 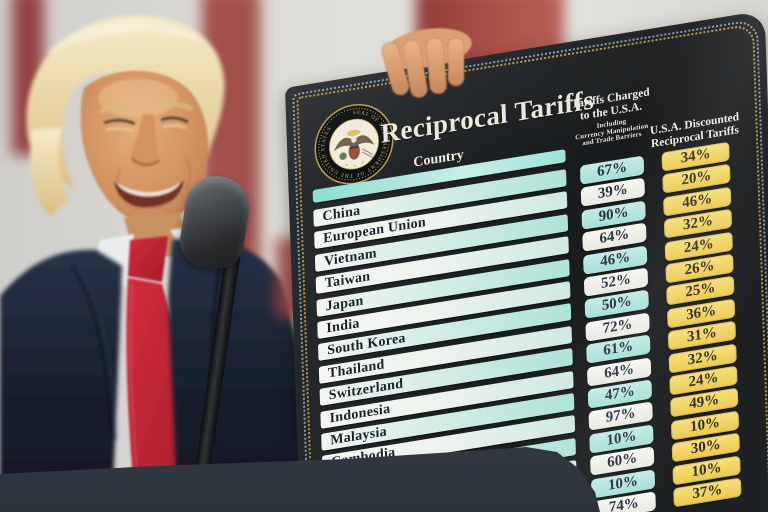 What do you see at coordinates (148, 189) in the screenshot?
I see `teeth` at bounding box center [148, 189].